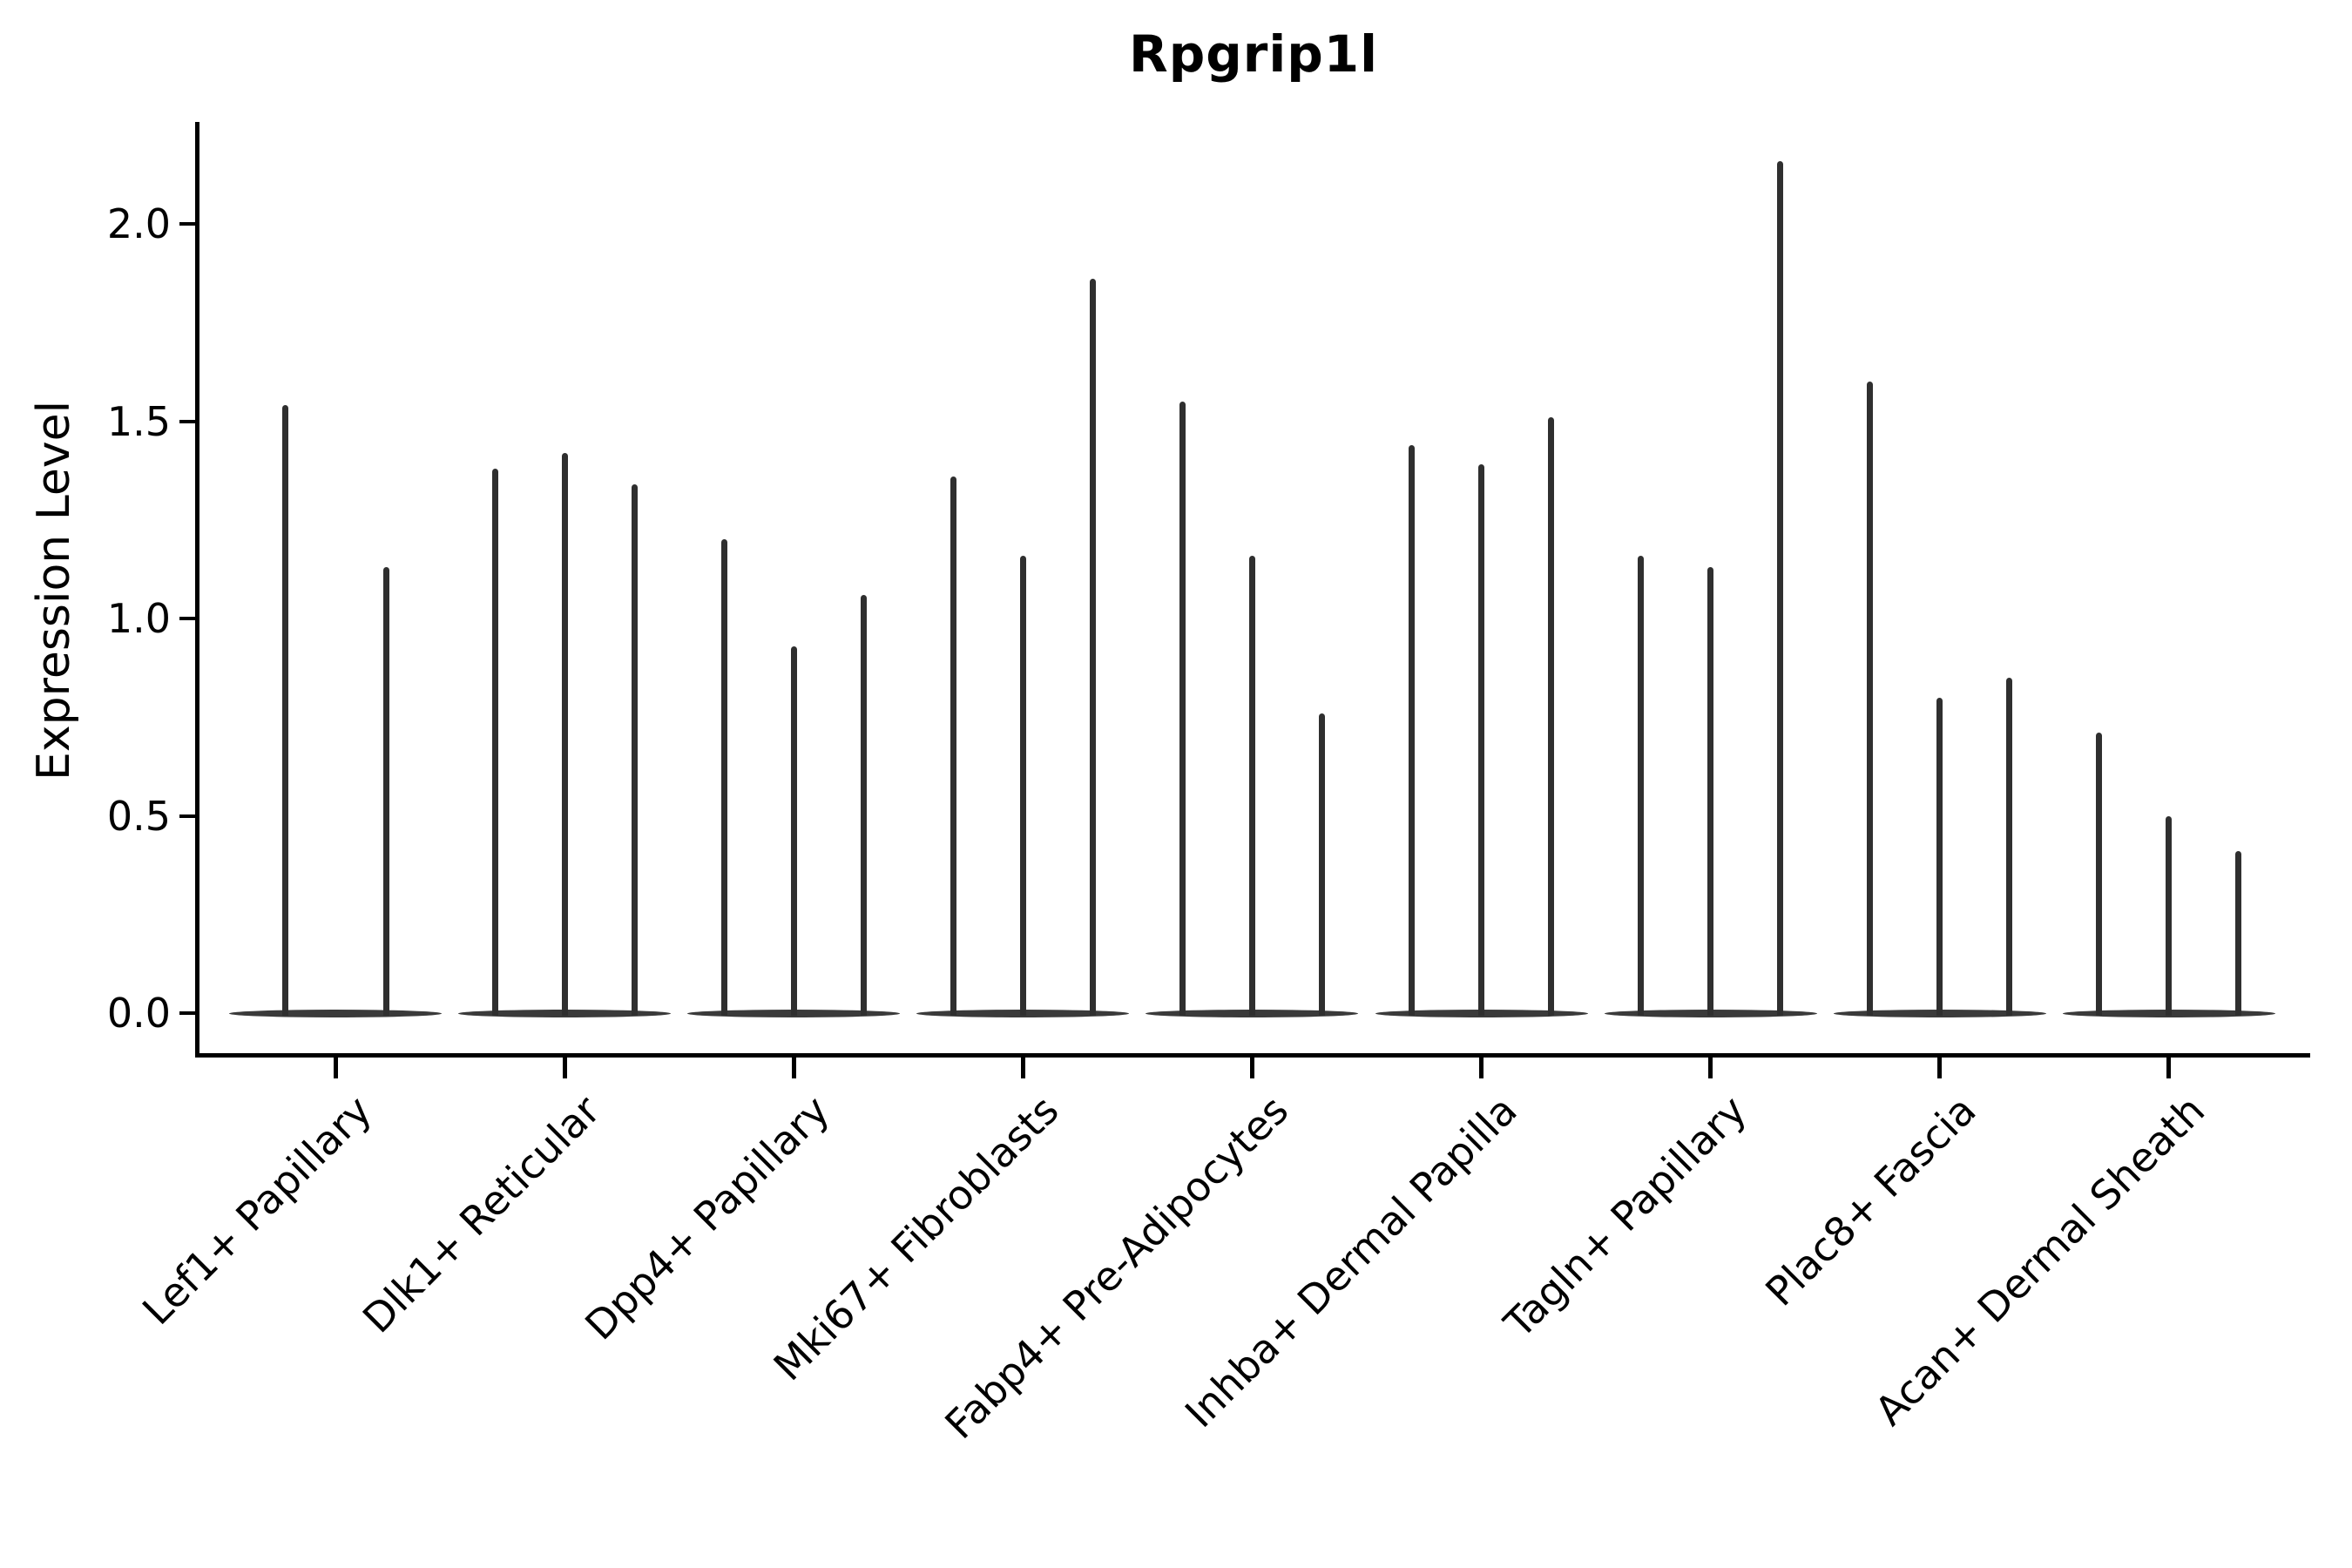  What do you see at coordinates (707, 1217) in the screenshot?
I see `x-tick-label: Dpp4+ Papillary` at bounding box center [707, 1217].